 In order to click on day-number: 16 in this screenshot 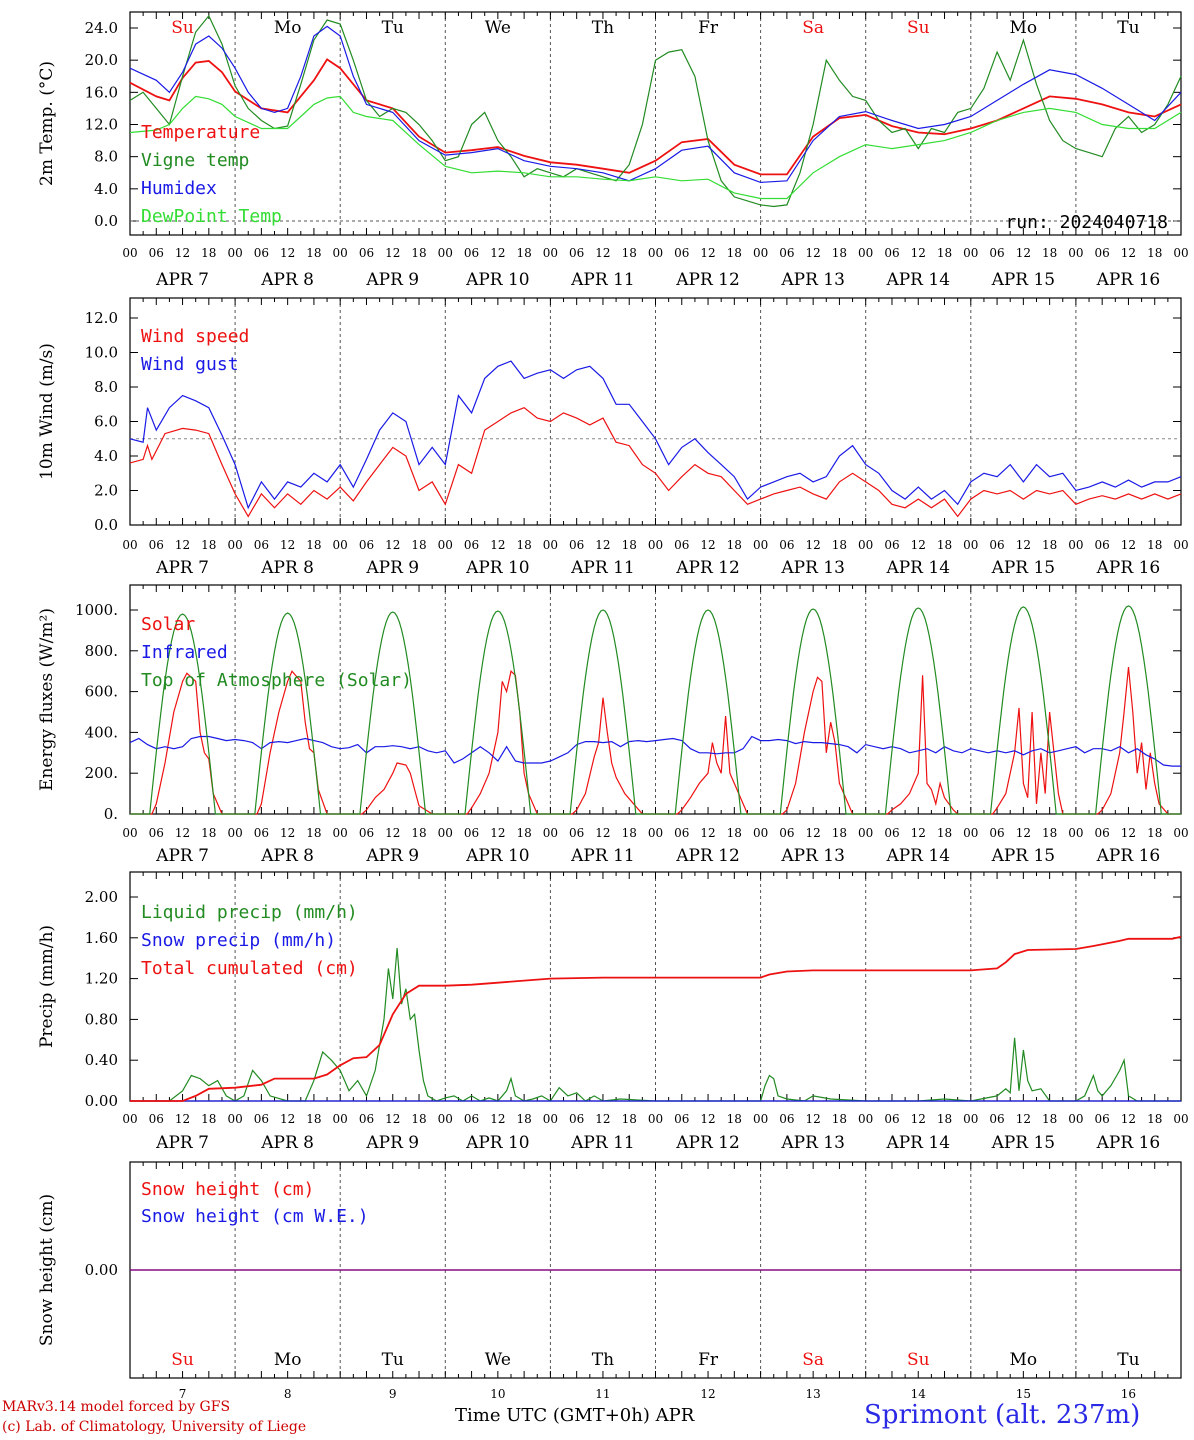, I will do `click(1128, 1394)`.